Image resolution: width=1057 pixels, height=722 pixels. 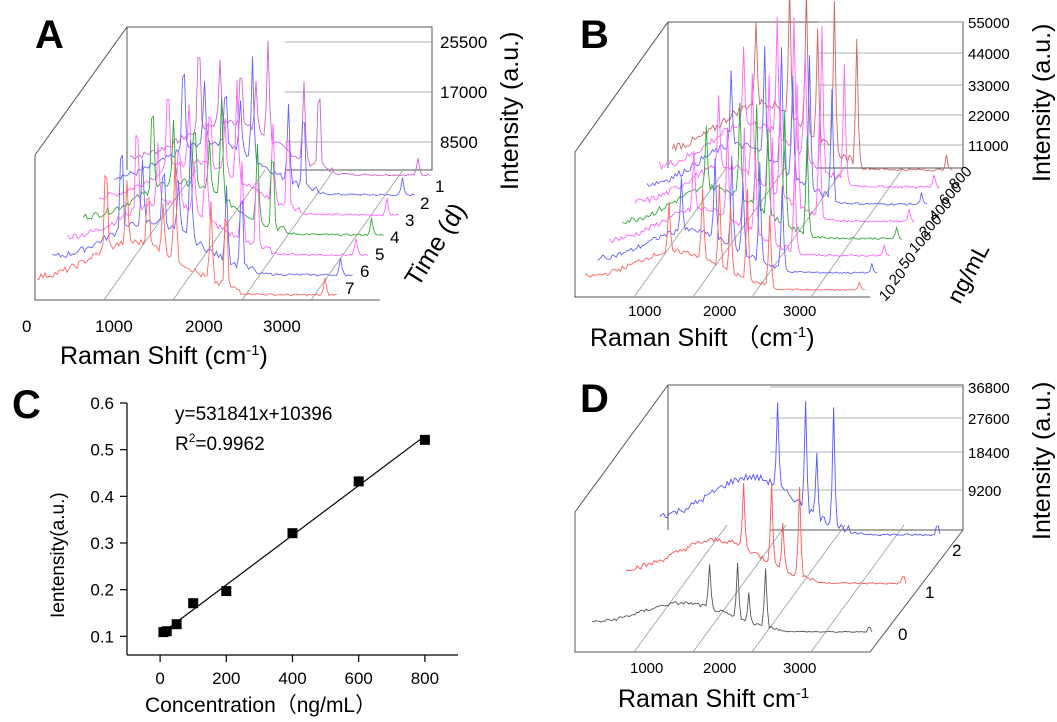 I want to click on y-tick-label: 0.3, so click(x=102, y=543).